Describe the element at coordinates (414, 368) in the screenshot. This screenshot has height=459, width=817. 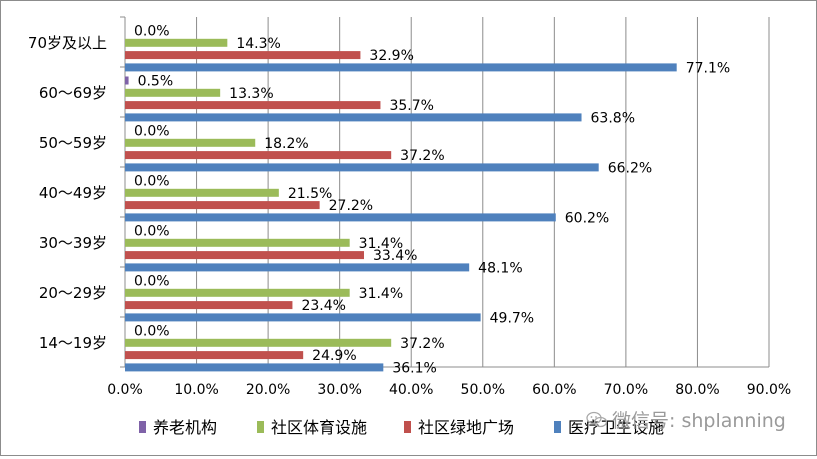
I see `data-label: 36.1%` at that location.